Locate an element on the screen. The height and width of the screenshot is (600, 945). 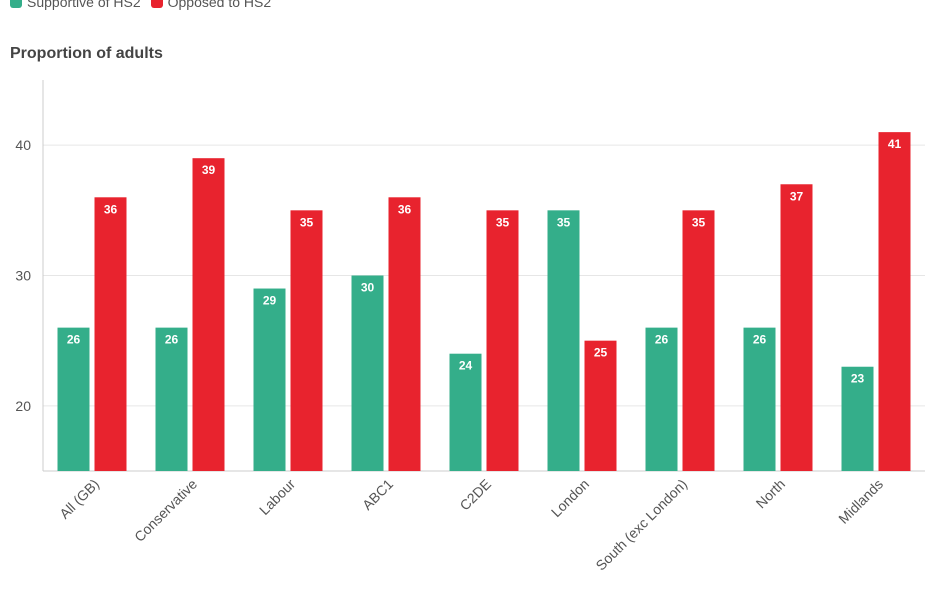
legend-label-opposed: Opposed to HS2 is located at coordinates (219, 5).